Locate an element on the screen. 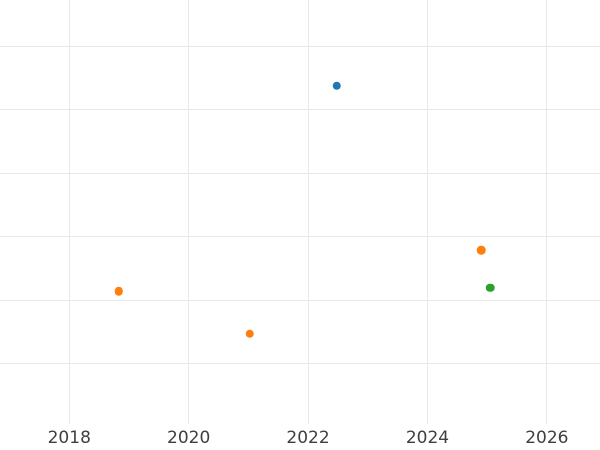 The width and height of the screenshot is (600, 450). x-tick-label: 2020 is located at coordinates (189, 438).